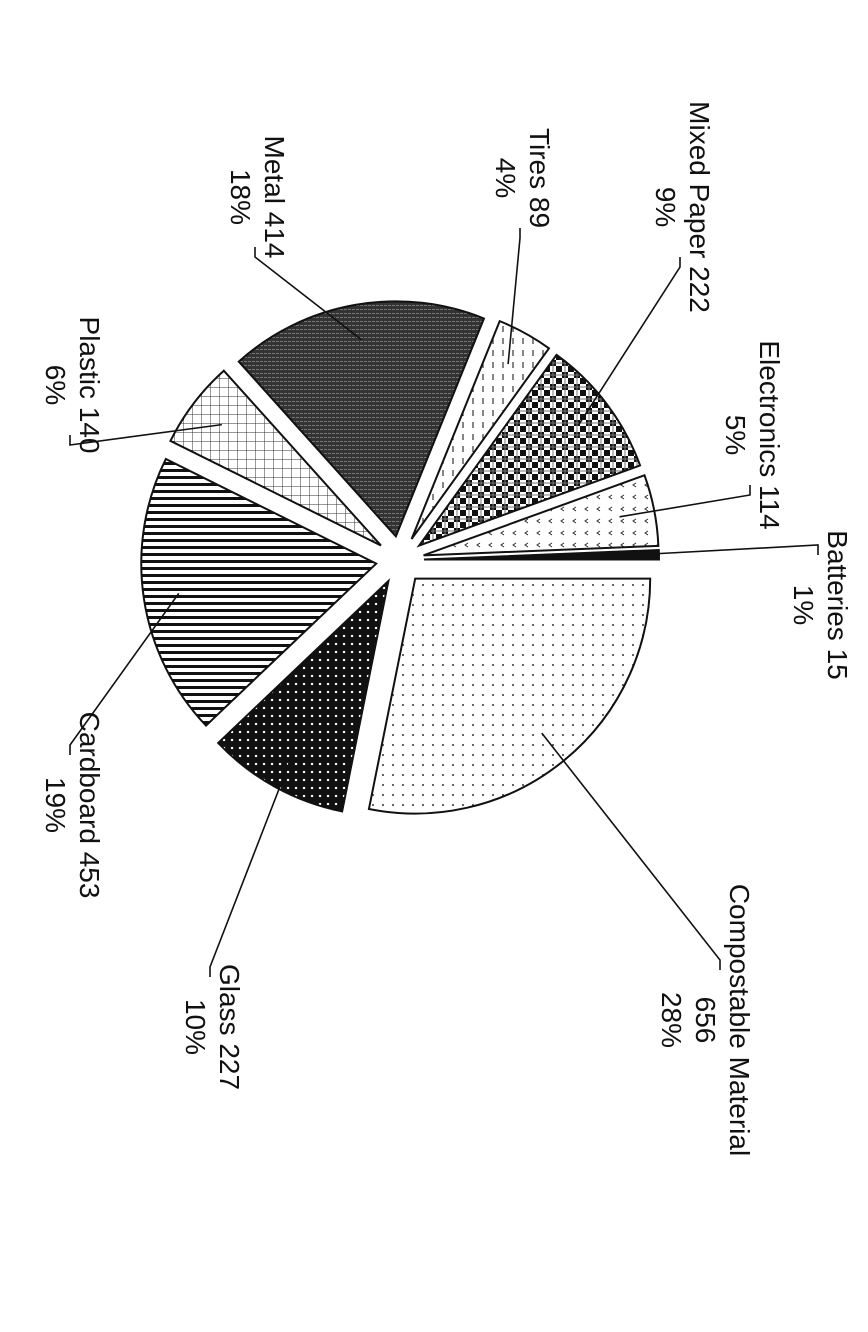 This screenshot has height=1332, width=868. I want to click on slice-percent: 4%, so click(505, 178).